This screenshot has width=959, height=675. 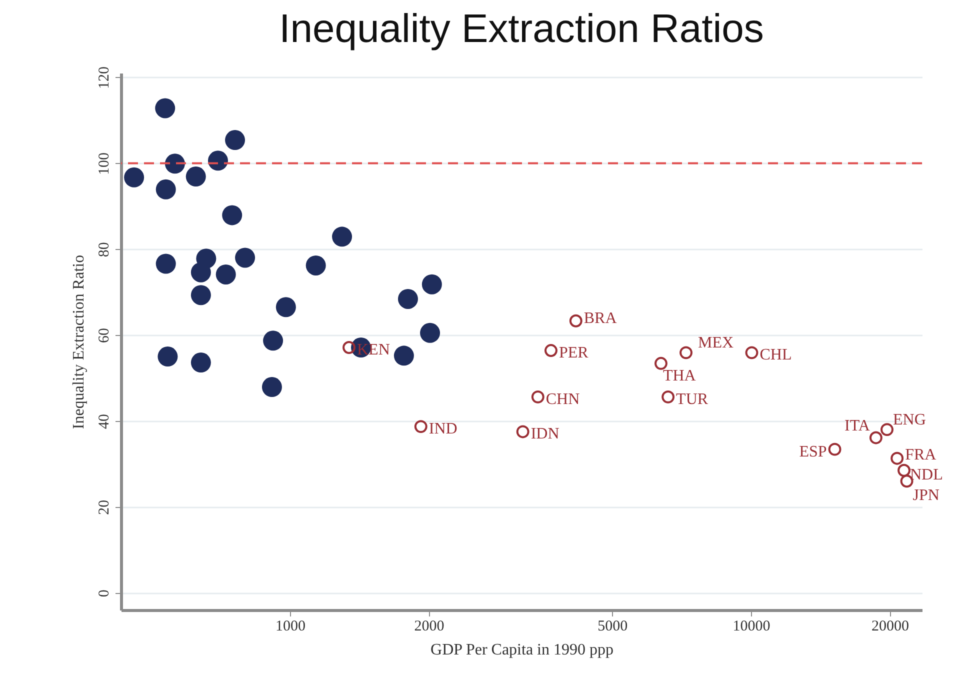 I want to click on annotation: IND, so click(x=443, y=429).